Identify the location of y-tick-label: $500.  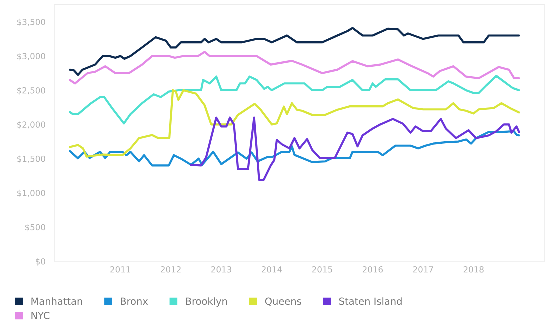
(35, 228).